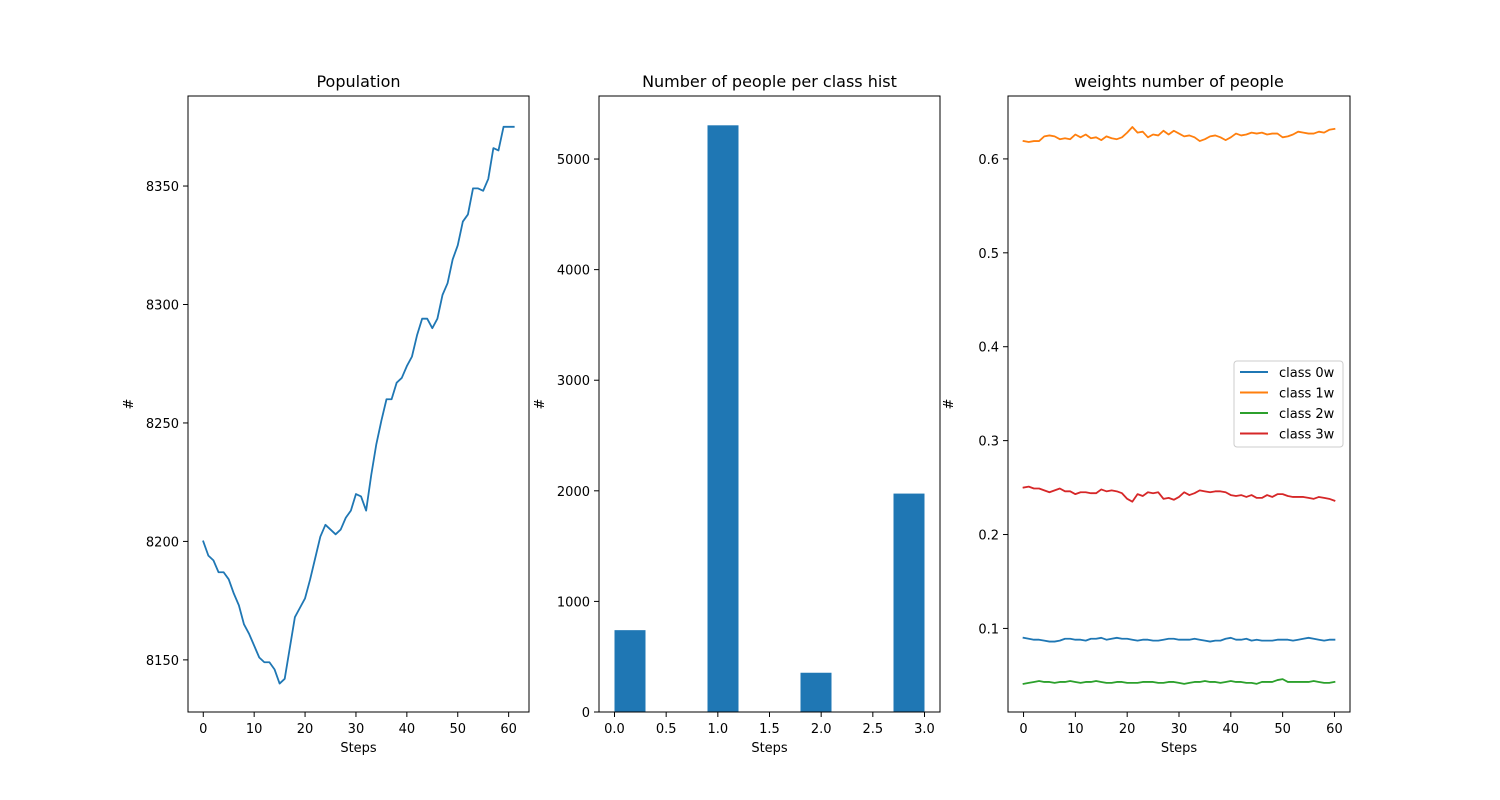  I want to click on y-tick-label: 0.2, so click(988, 536).